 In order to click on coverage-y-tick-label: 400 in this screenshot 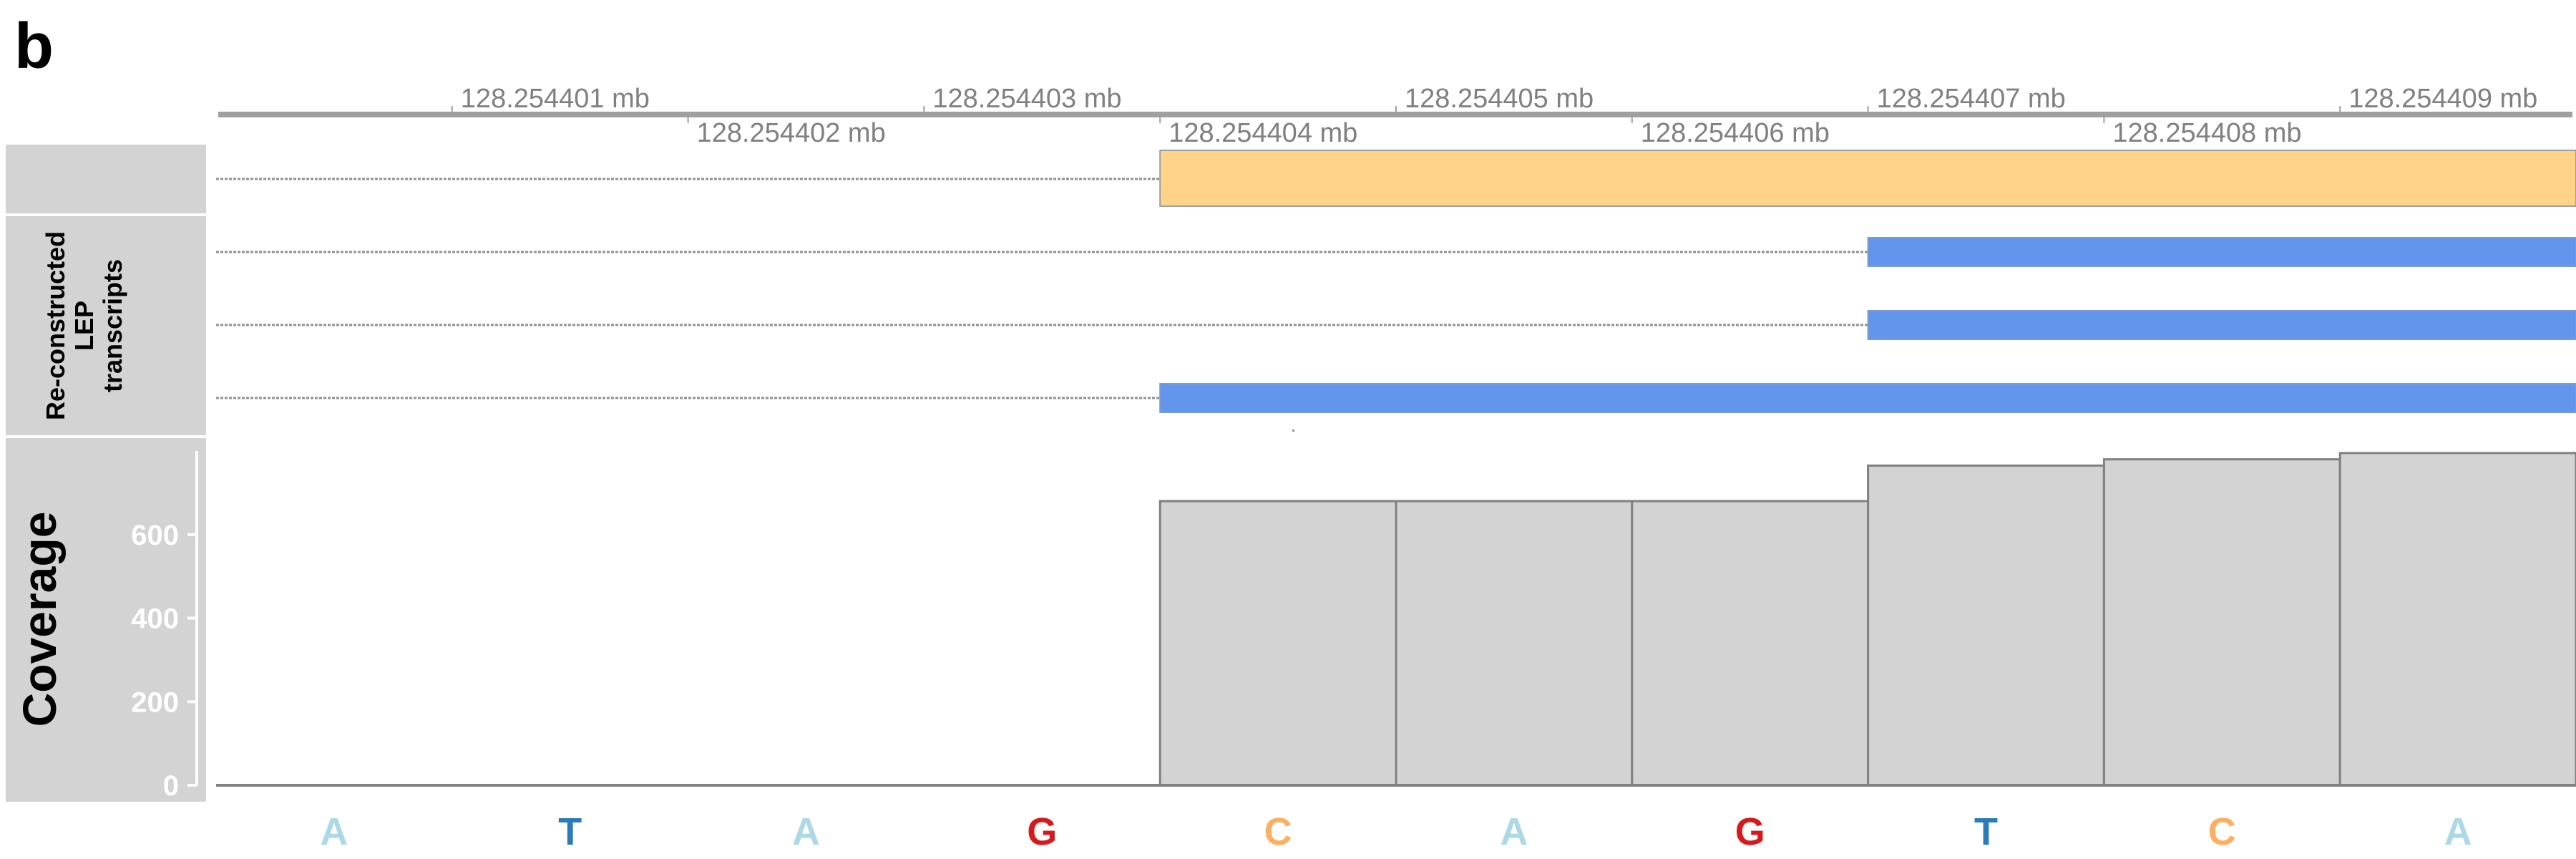, I will do `click(155, 619)`.